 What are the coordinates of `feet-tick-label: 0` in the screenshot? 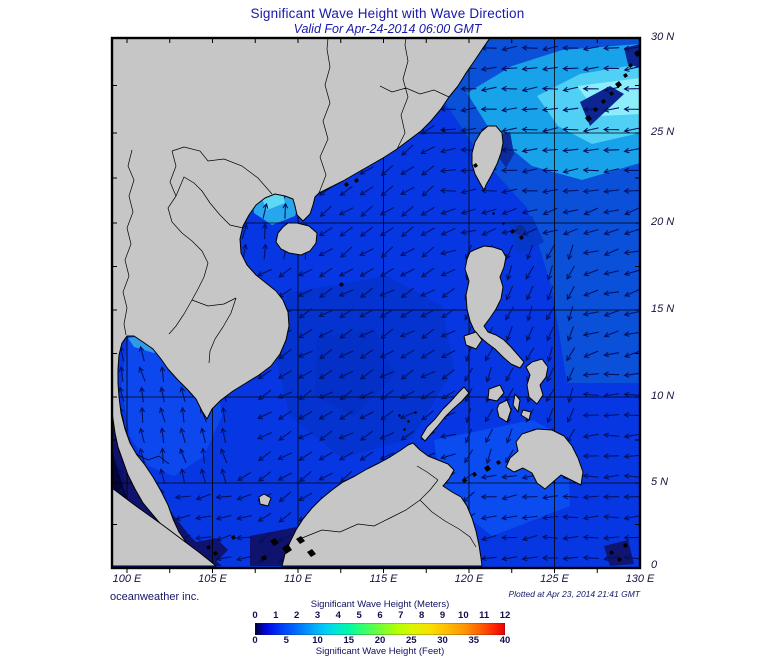 It's located at (255, 640).